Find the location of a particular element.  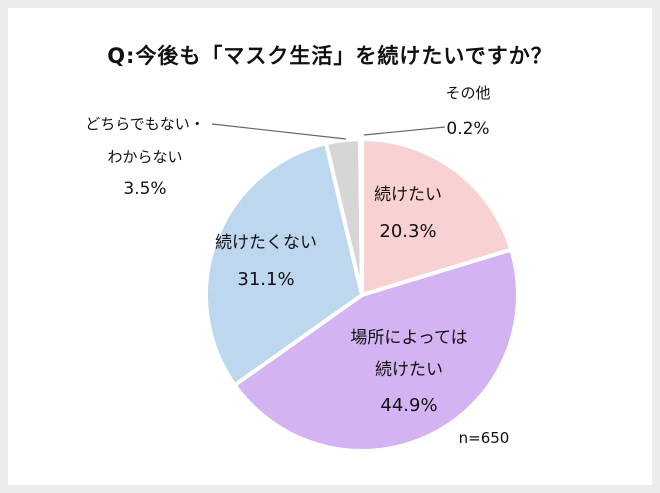

slice-value-2: 31.1% is located at coordinates (265, 279).